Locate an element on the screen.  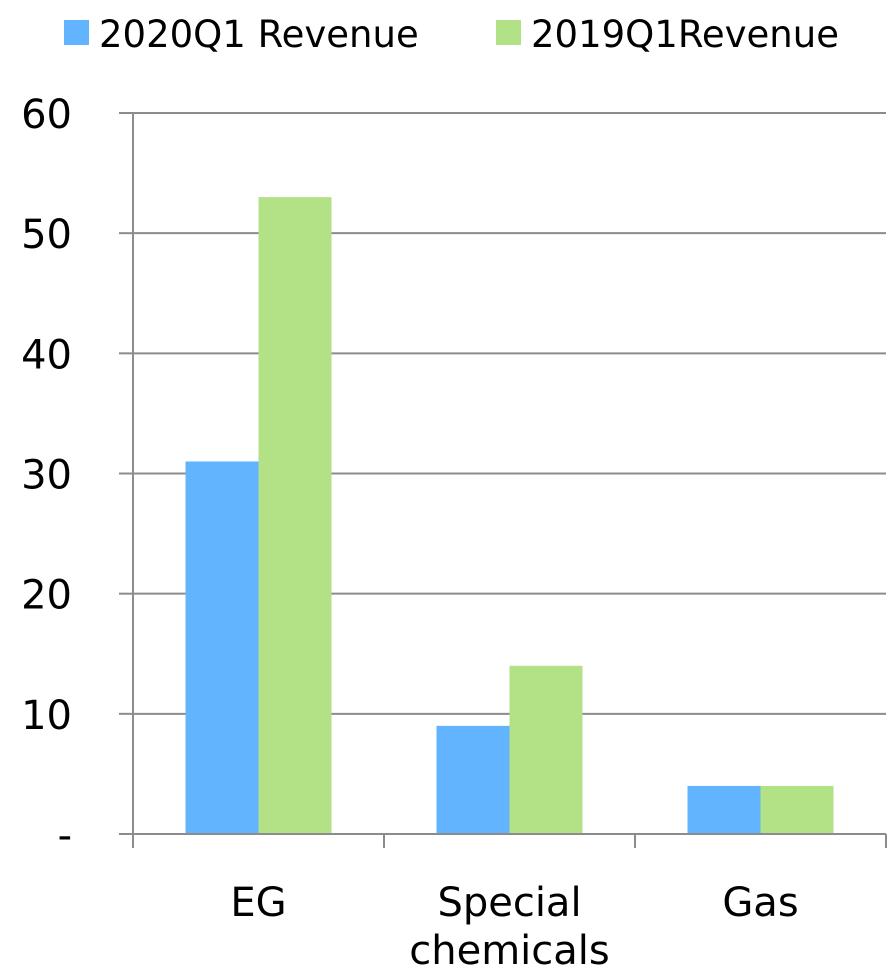
y-tick-label: 60 is located at coordinates (46, 115).